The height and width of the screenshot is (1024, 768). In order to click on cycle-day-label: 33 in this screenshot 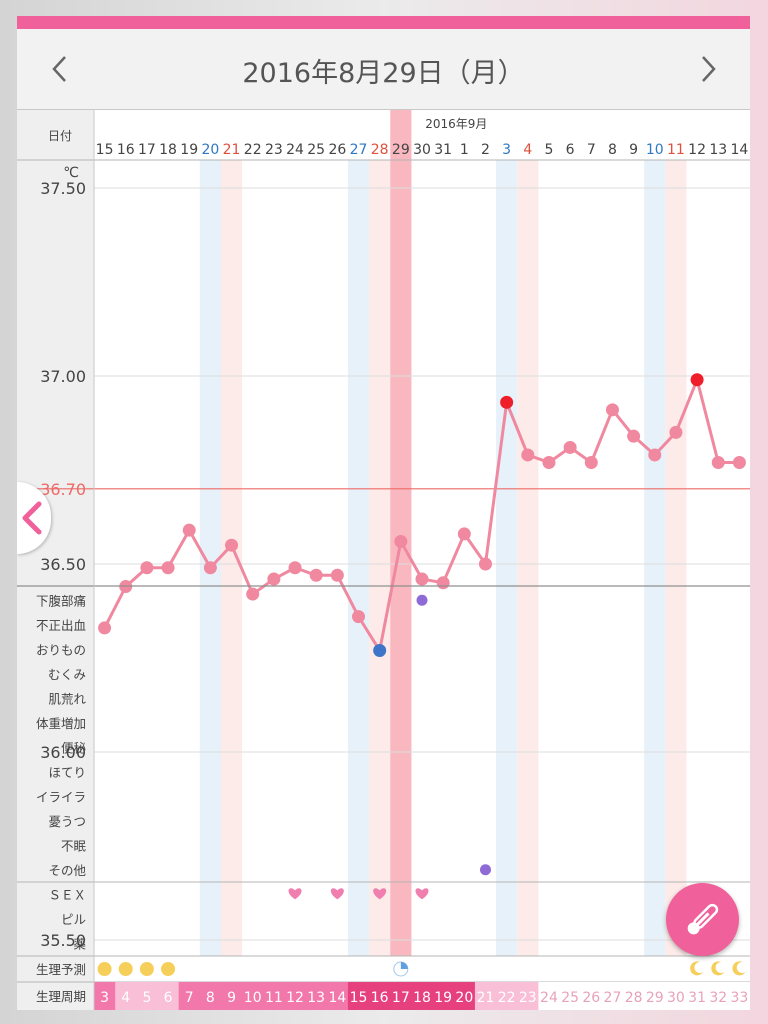, I will do `click(740, 998)`.